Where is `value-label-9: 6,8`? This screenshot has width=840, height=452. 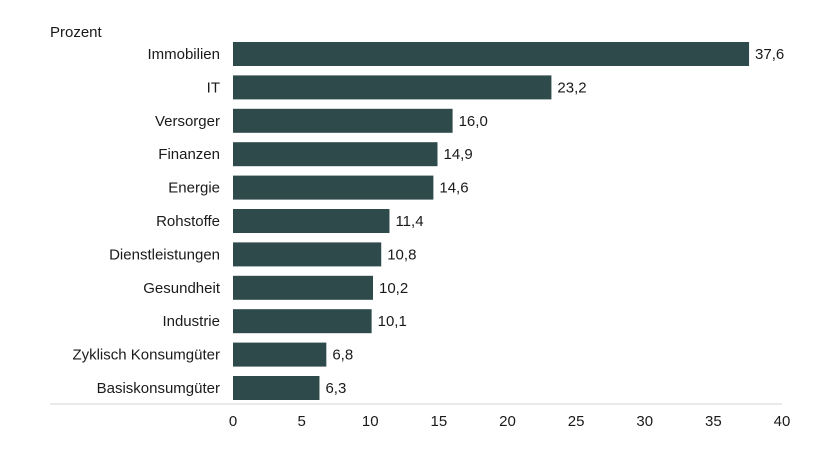
value-label-9: 6,8 is located at coordinates (342, 355).